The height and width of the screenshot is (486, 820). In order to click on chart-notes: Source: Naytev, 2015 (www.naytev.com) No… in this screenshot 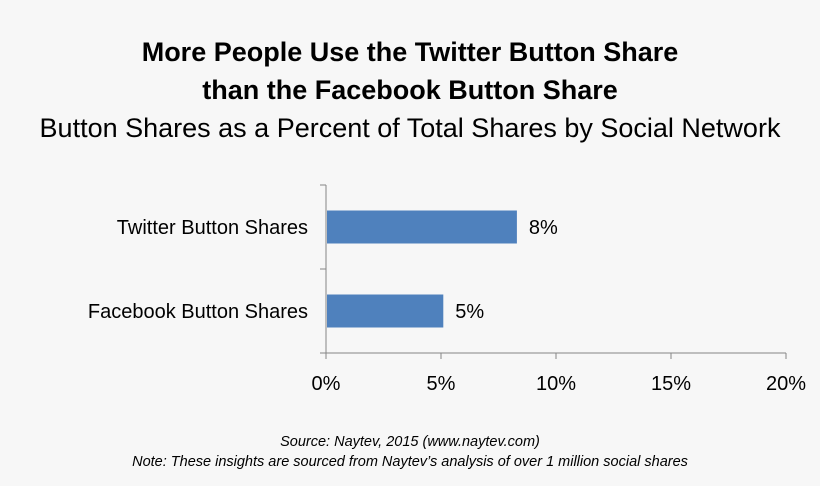, I will do `click(410, 452)`.